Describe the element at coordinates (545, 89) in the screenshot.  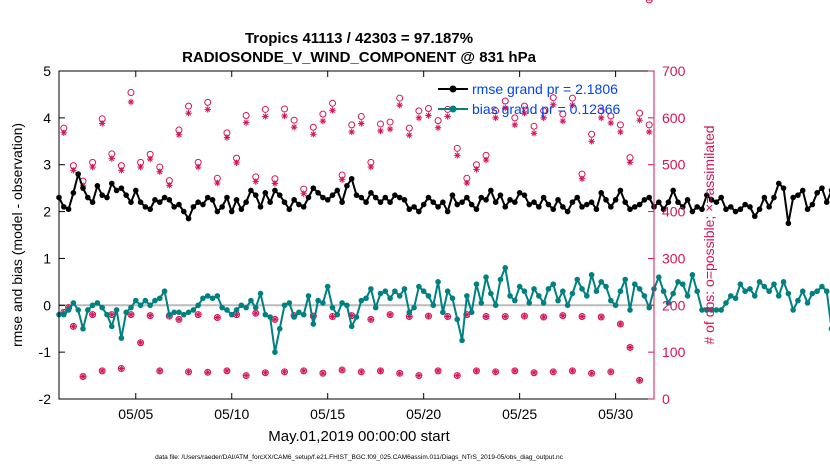
I see `legend-label-0: rmse grand pr = 2.1806` at that location.